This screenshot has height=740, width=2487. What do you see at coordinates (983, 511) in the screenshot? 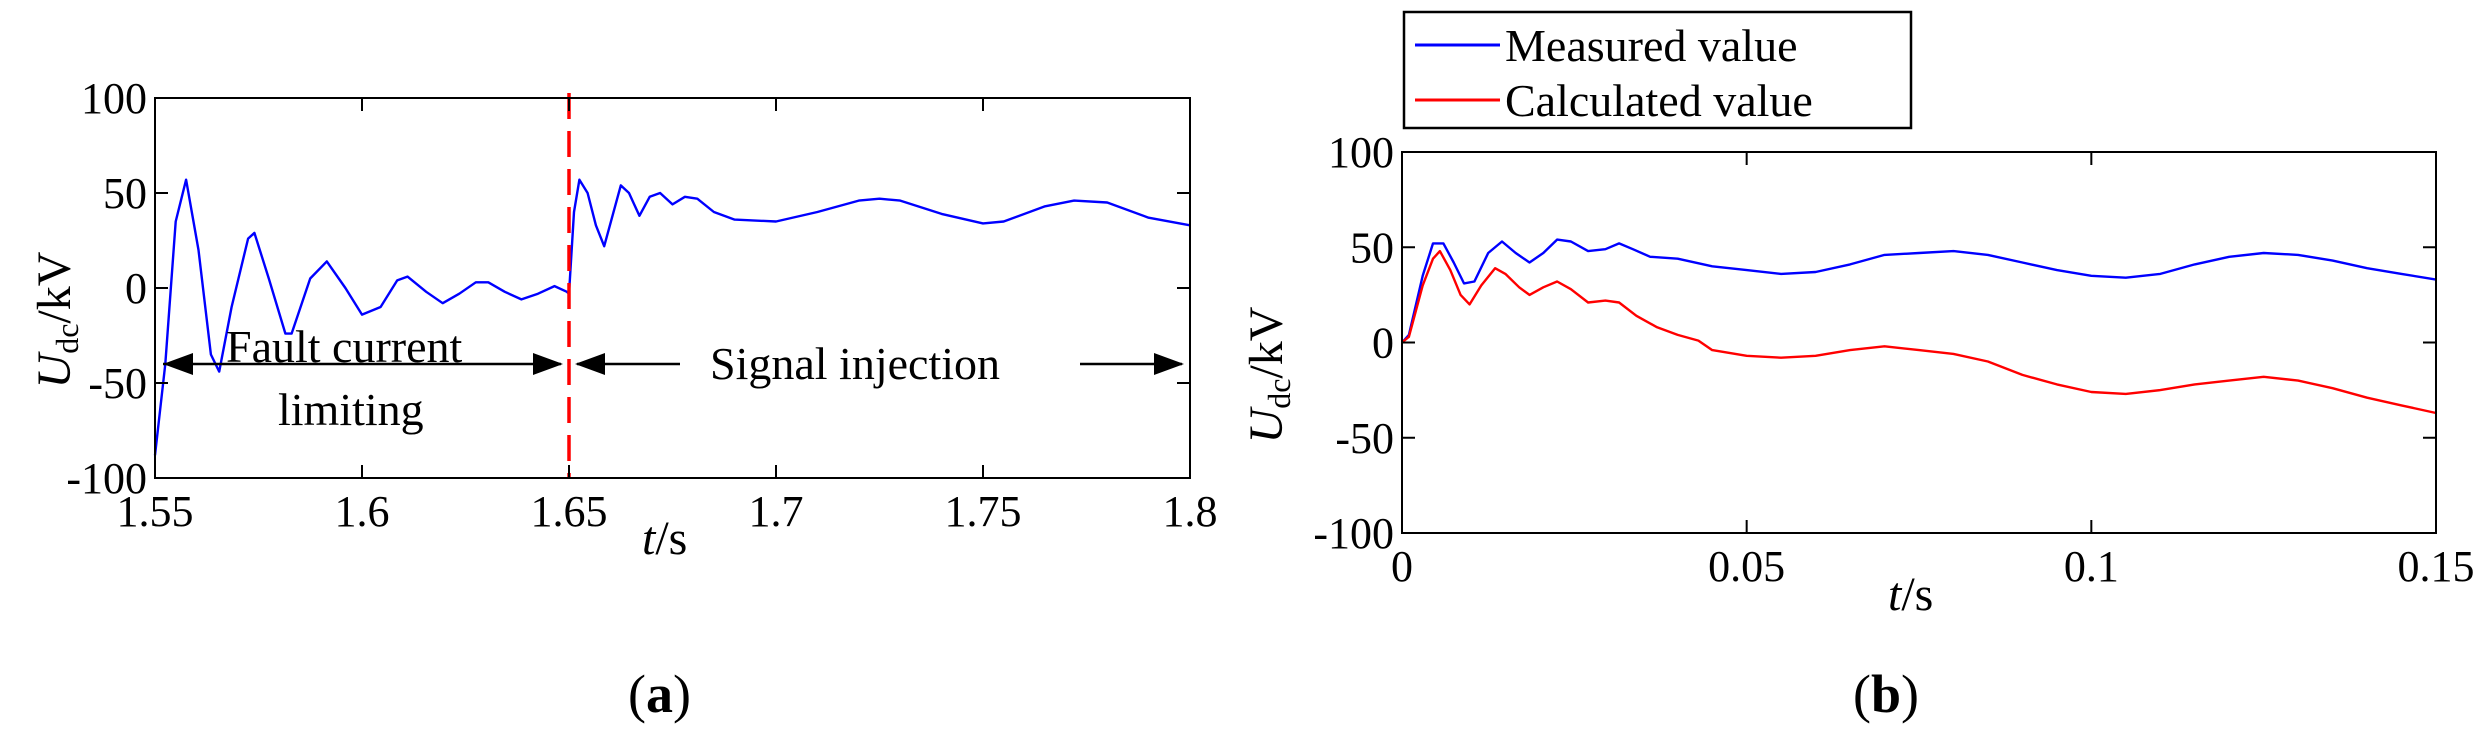
I see `x-tick-label: 1.75` at bounding box center [983, 511].